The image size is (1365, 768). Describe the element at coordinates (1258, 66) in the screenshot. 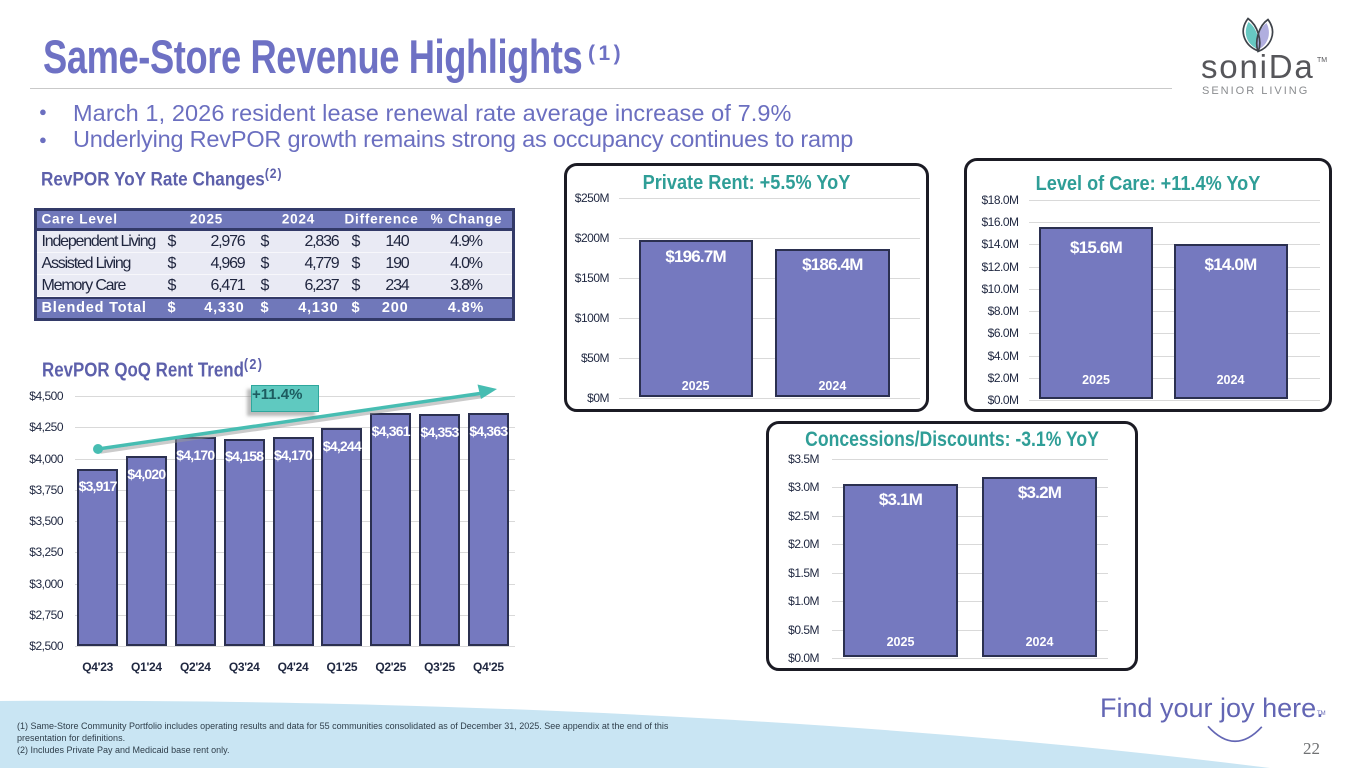

I see `svg-text: soniDa` at that location.